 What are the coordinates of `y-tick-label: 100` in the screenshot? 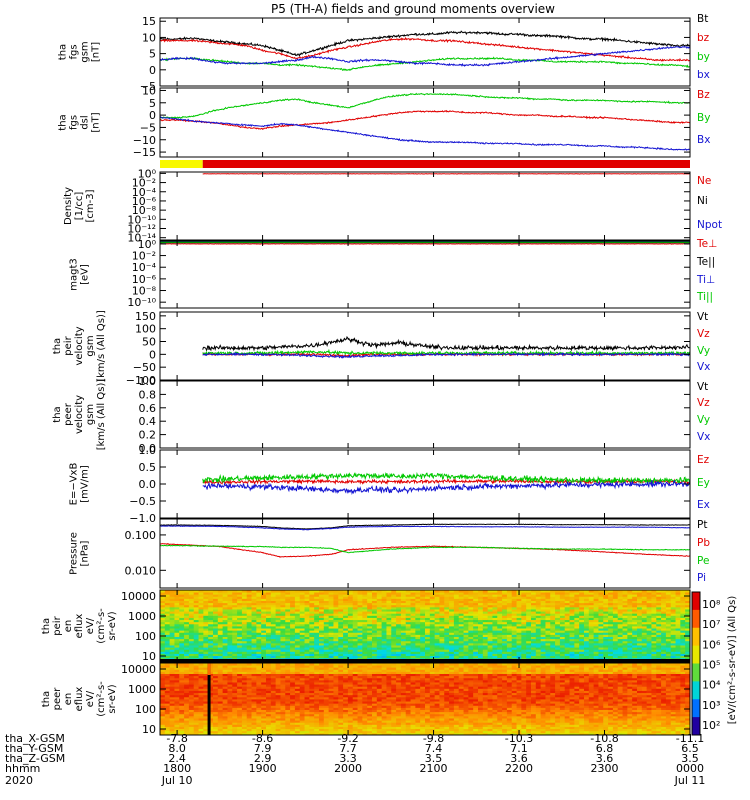 It's located at (145, 636).